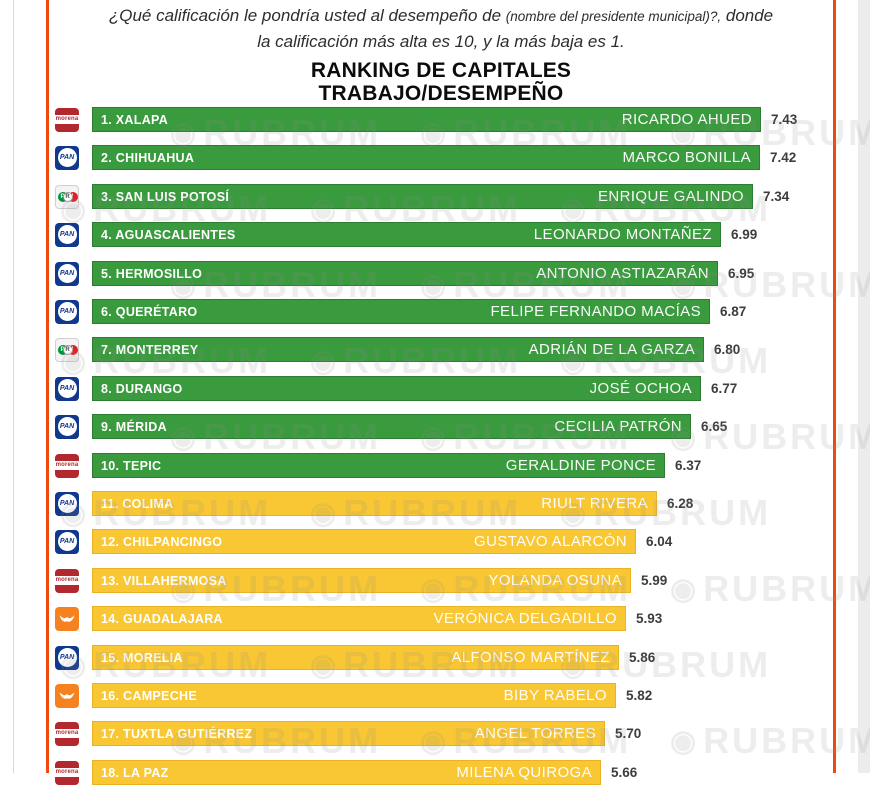 The height and width of the screenshot is (785, 870). Describe the element at coordinates (152, 273) in the screenshot. I see `rank-city-label: 5. HERMOSILLO` at that location.